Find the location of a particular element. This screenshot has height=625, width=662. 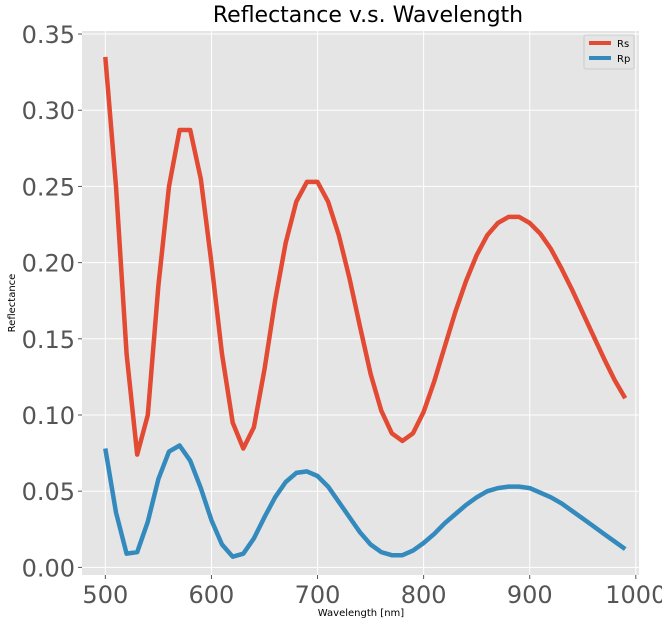

y-tick-label: 0.00 is located at coordinates (48, 568).